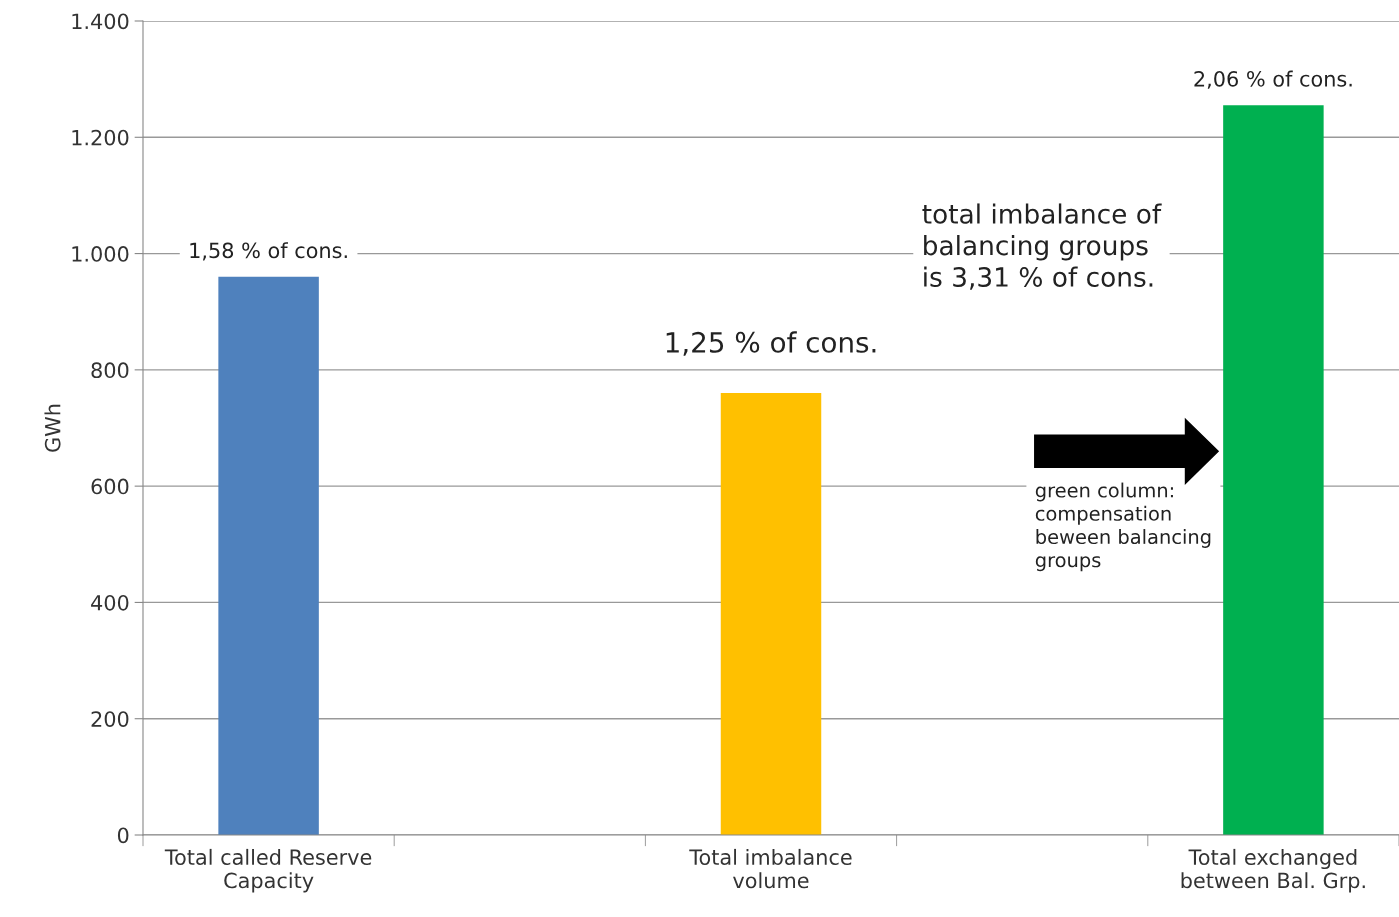 The image size is (1399, 917). What do you see at coordinates (771, 343) in the screenshot?
I see `annotation: 1,25 % of cons.` at bounding box center [771, 343].